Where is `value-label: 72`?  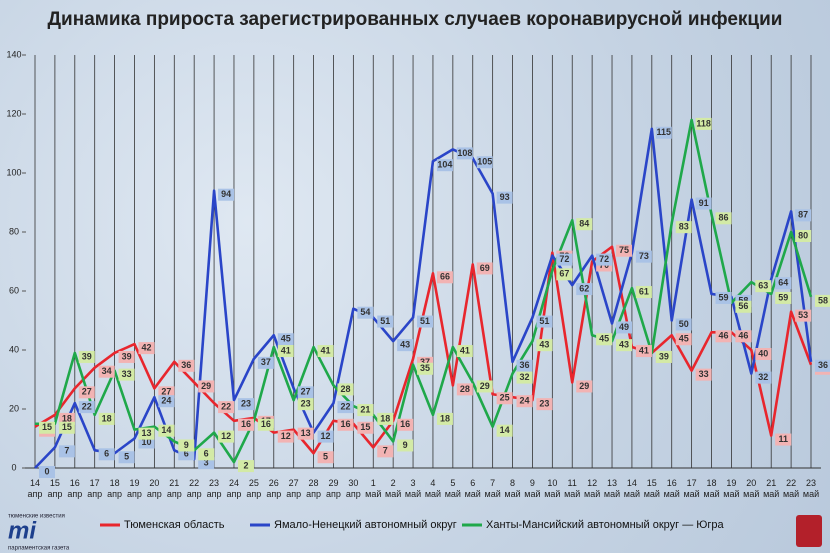
value-label: 72 is located at coordinates (564, 259).